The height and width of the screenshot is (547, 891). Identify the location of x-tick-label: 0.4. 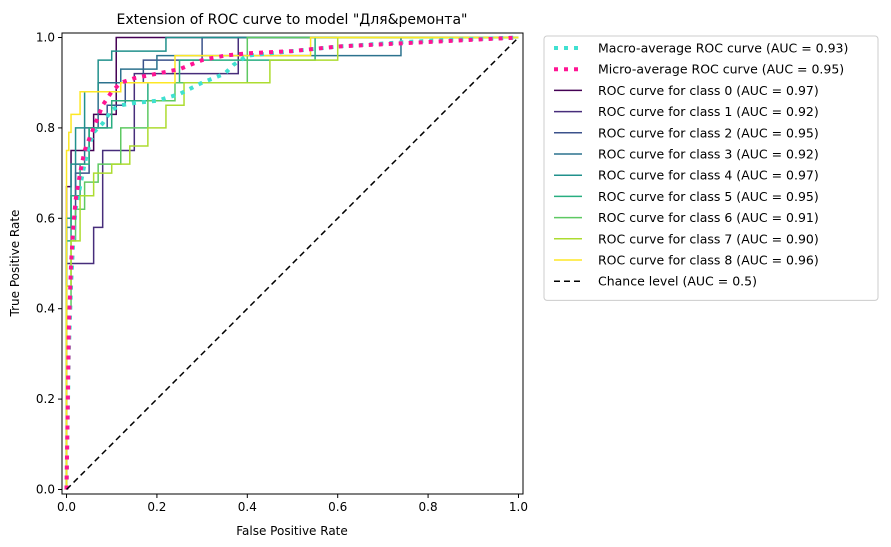
(247, 507).